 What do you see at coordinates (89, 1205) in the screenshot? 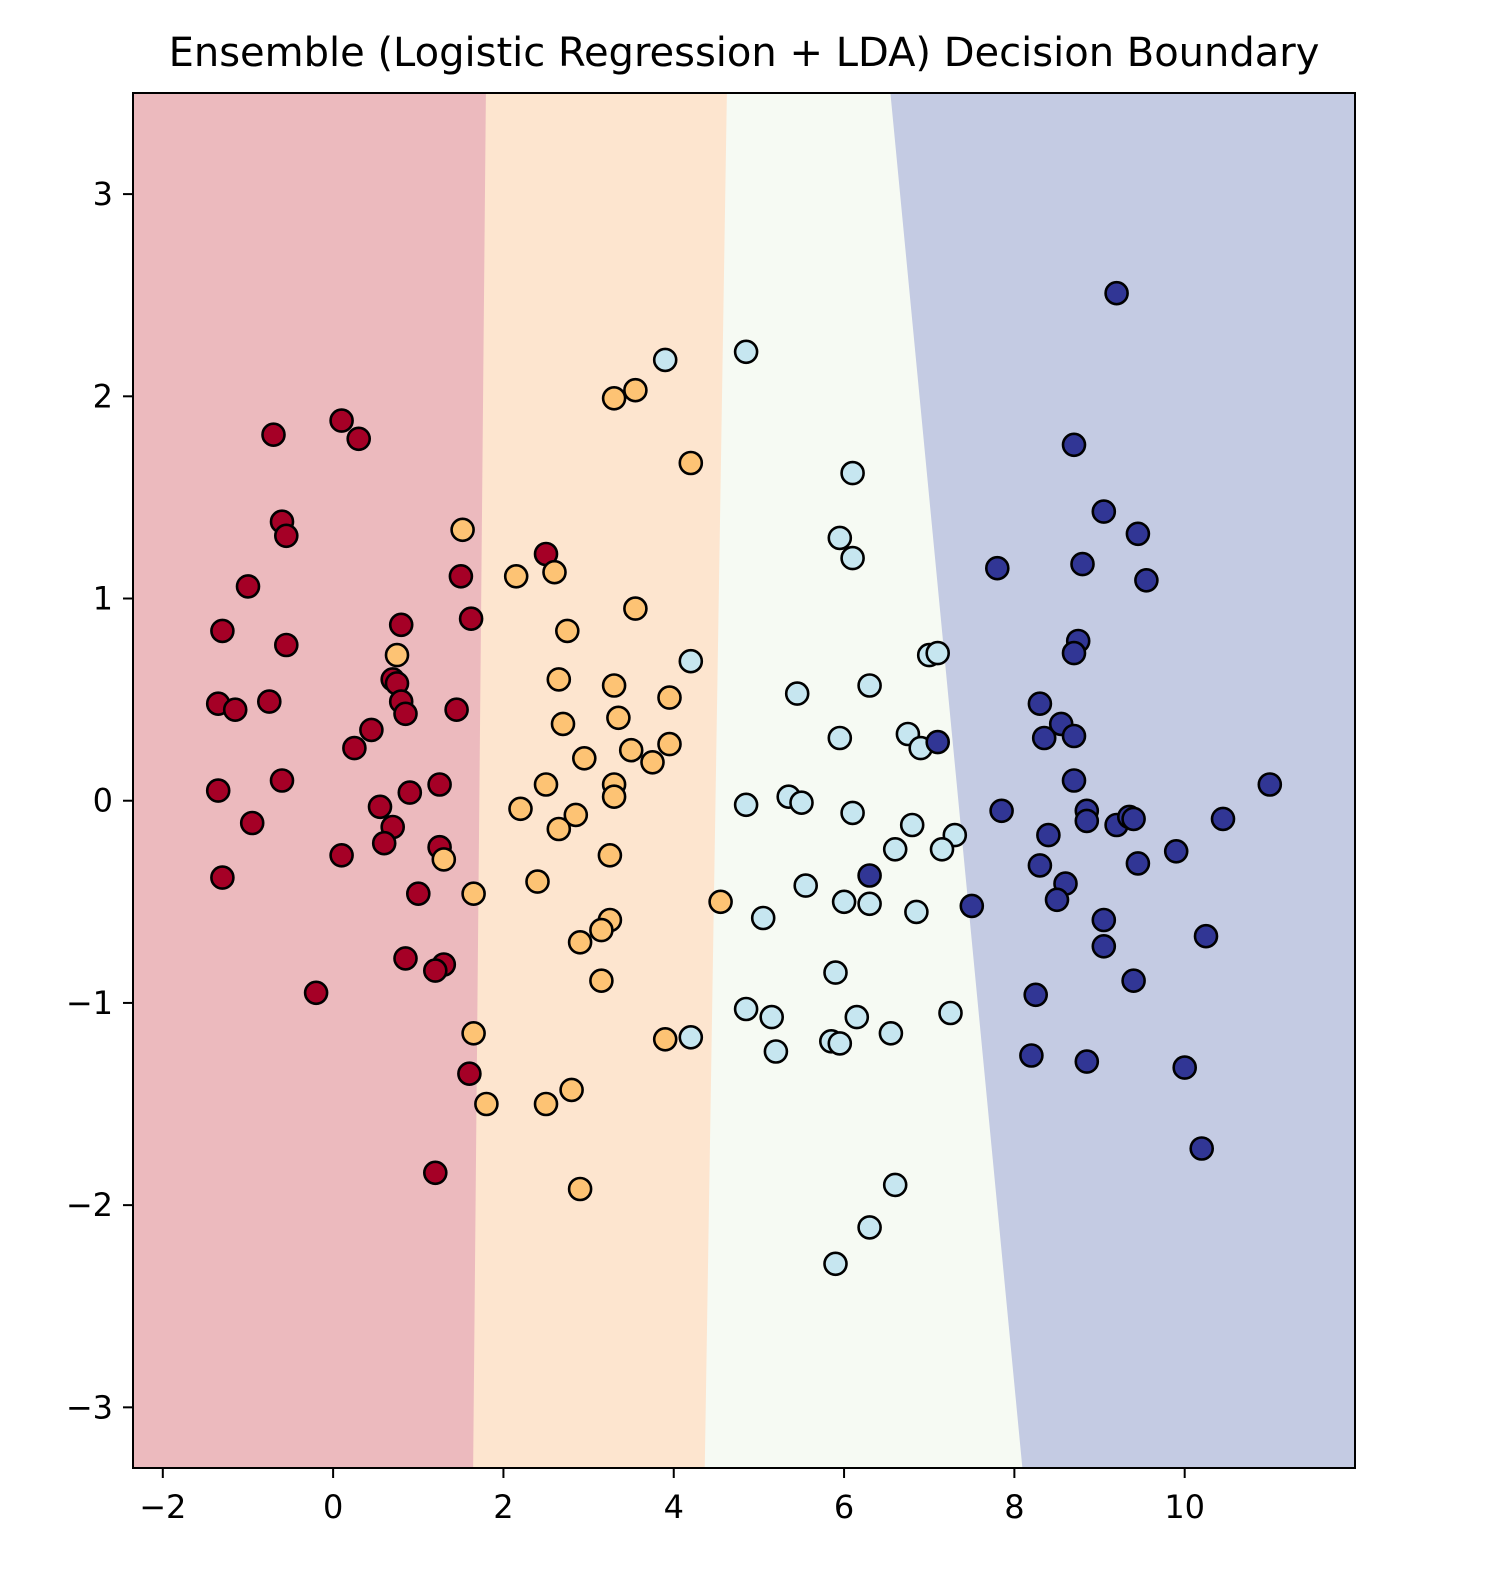
I see `y-tick-label: −2` at bounding box center [89, 1205].